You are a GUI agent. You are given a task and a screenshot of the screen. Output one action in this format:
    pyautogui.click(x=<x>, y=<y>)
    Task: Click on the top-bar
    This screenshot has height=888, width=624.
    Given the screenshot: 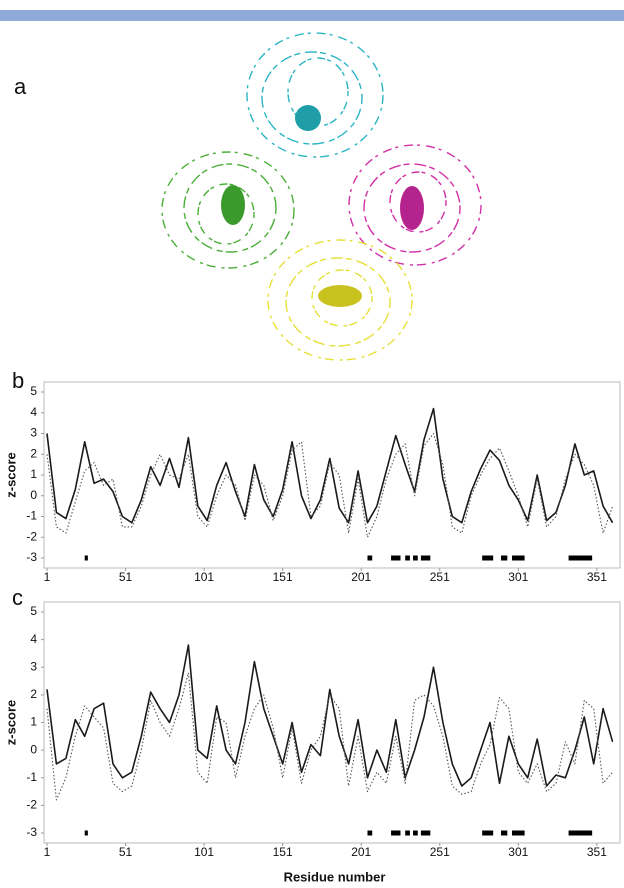 What is the action you would take?
    pyautogui.click(x=312, y=15)
    